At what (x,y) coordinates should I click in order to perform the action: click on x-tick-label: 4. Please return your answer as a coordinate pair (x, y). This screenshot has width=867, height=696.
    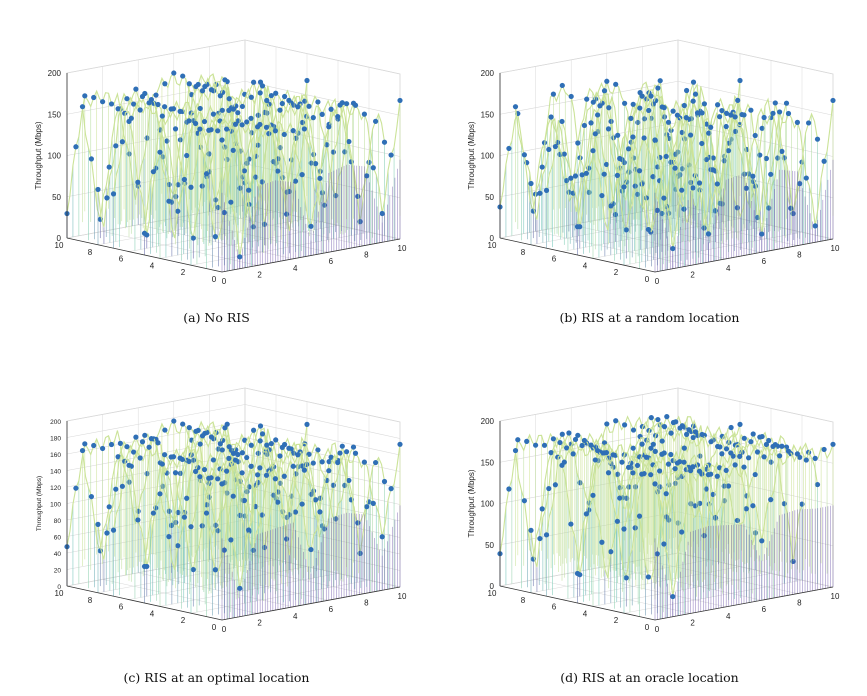
    Looking at the image, I should click on (295, 268).